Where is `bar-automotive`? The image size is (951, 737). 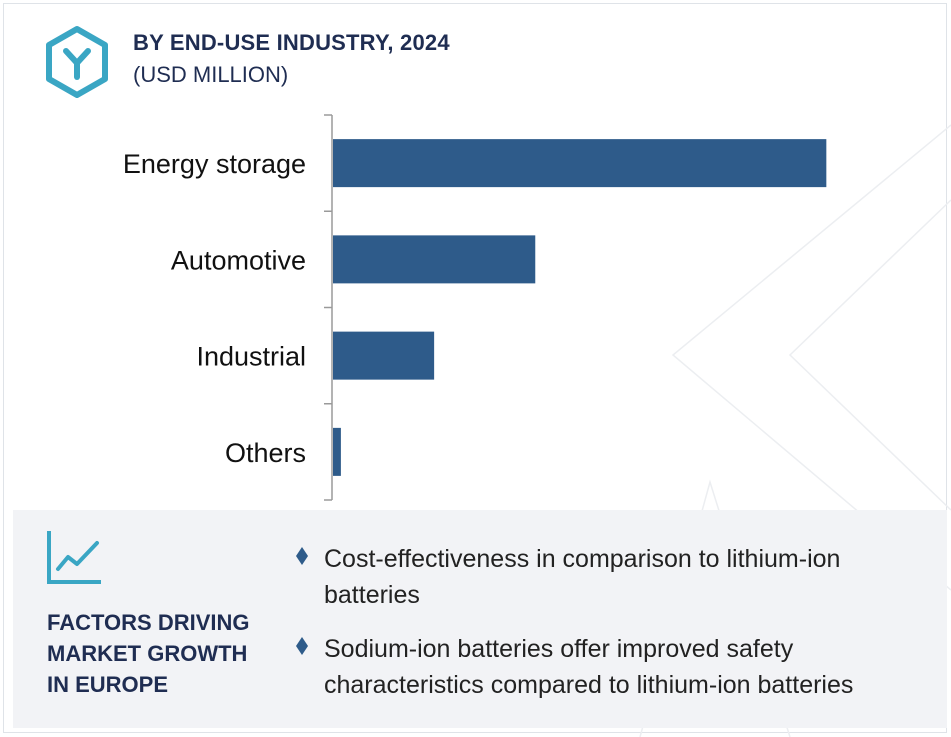
bar-automotive is located at coordinates (434, 259).